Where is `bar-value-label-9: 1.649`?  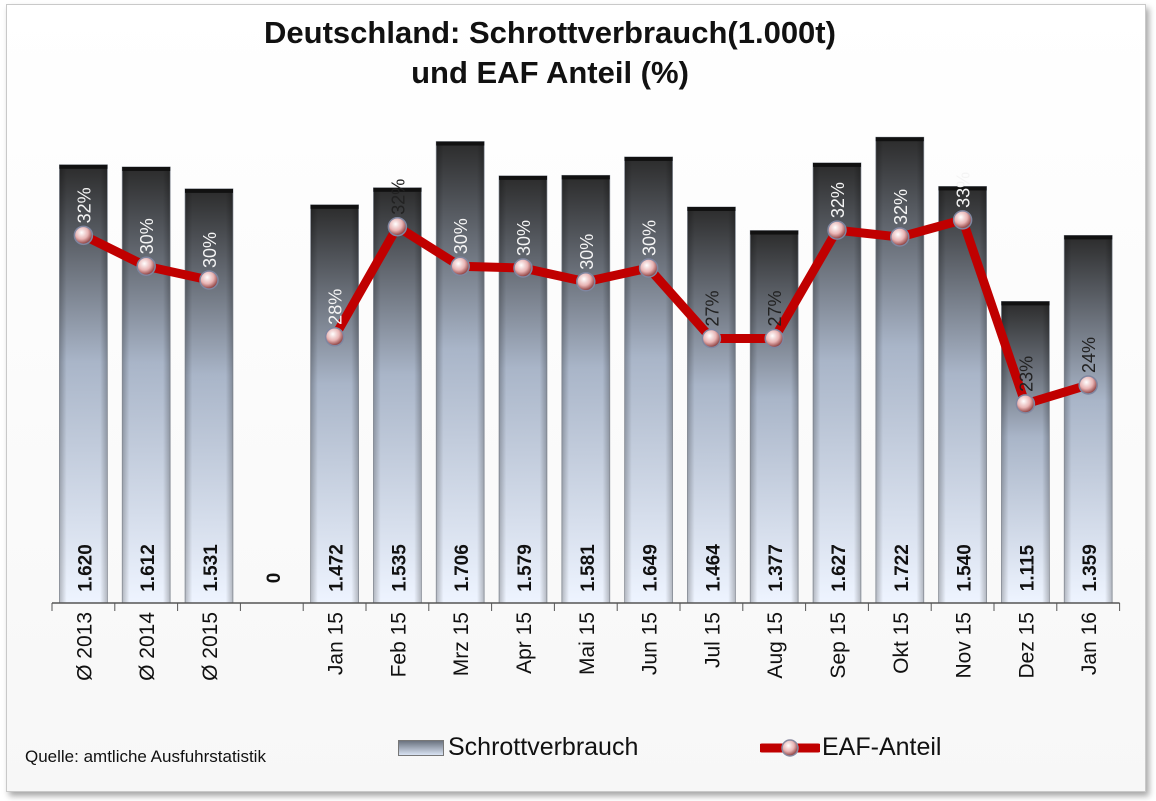
bar-value-label-9: 1.649 is located at coordinates (651, 568).